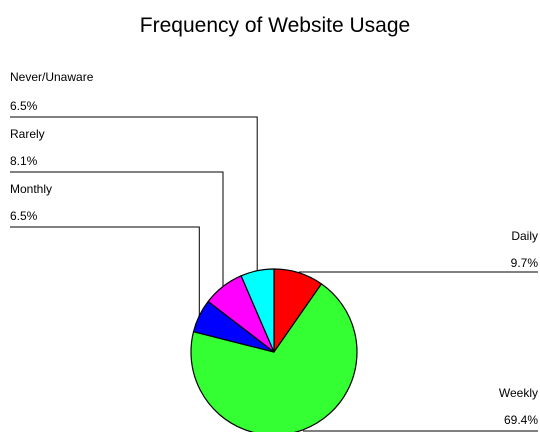 This screenshot has height=432, width=540. I want to click on leader-line-rarely, so click(117, 229).